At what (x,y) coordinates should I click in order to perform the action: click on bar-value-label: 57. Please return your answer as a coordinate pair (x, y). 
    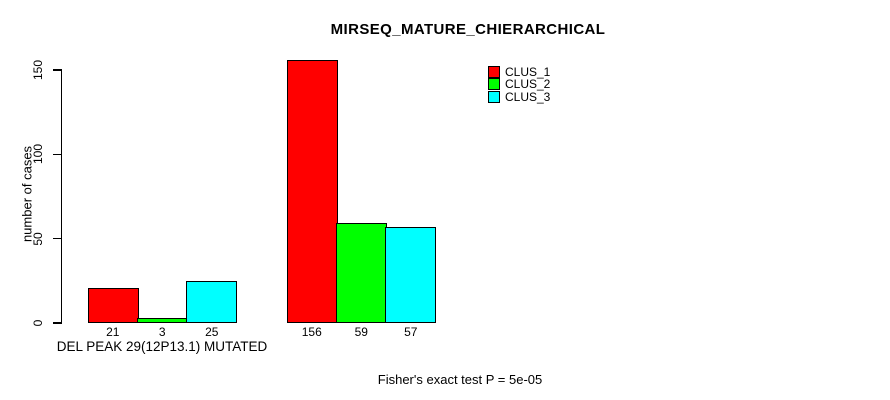
    Looking at the image, I should click on (411, 332).